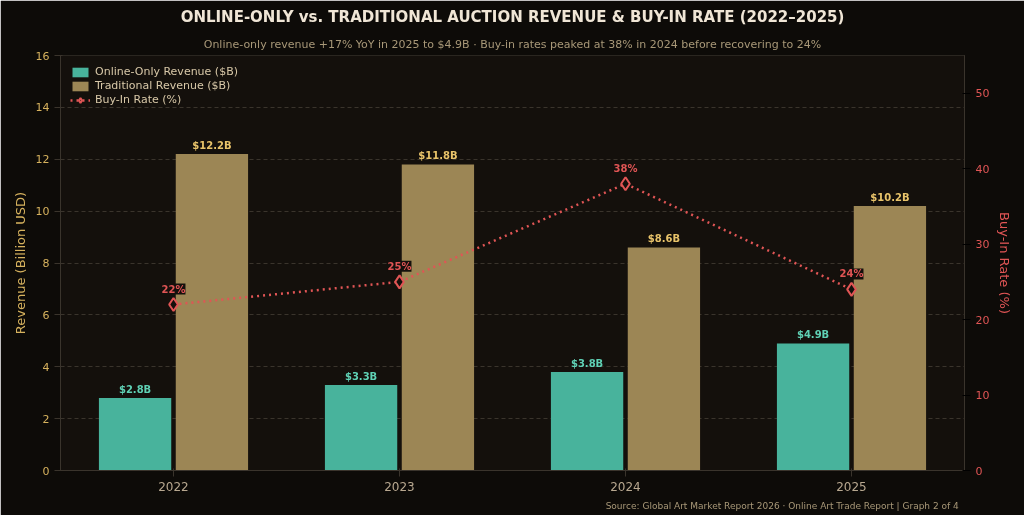 The image size is (1024, 515). What do you see at coordinates (851, 274) in the screenshot?
I see `data-label: 24%` at bounding box center [851, 274].